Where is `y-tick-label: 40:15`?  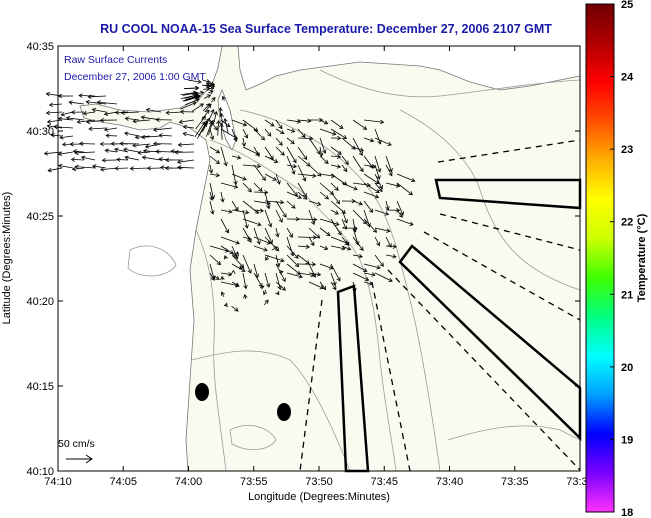 y-tick-label: 40:15 is located at coordinates (40, 387).